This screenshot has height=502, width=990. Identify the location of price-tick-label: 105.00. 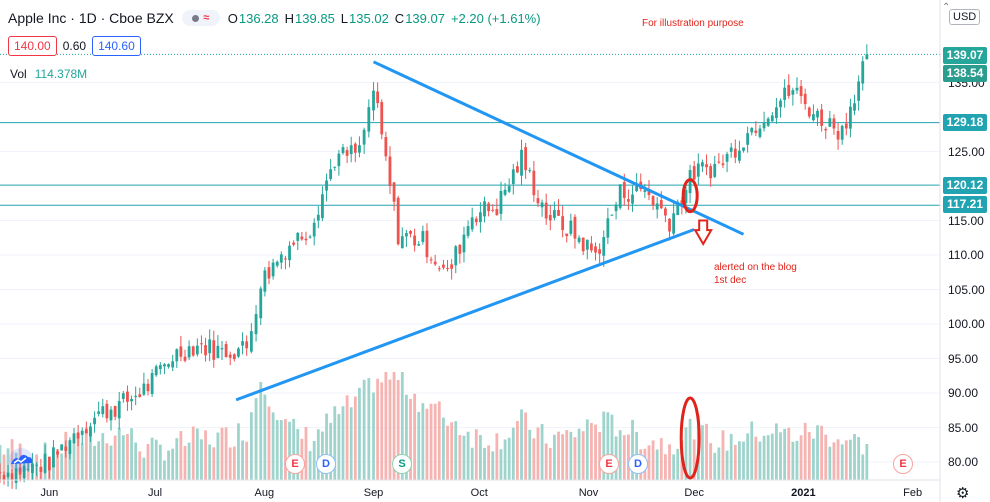
(966, 289).